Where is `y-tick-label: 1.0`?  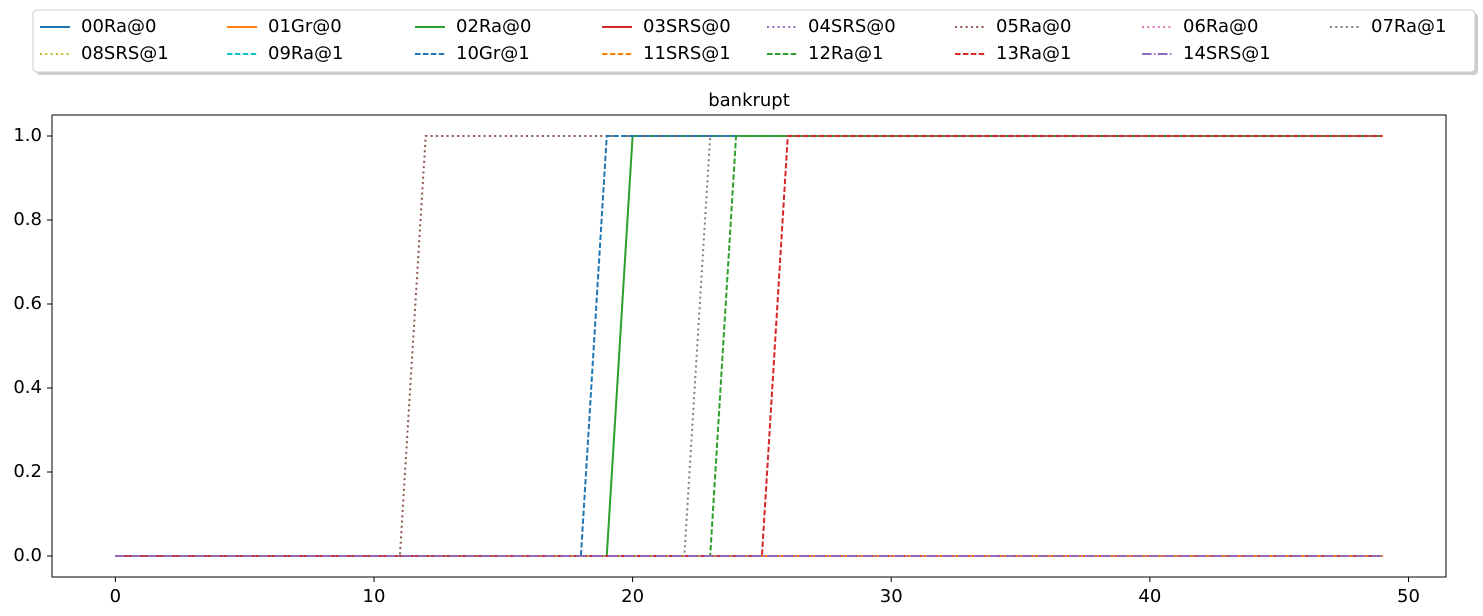 y-tick-label: 1.0 is located at coordinates (27, 135).